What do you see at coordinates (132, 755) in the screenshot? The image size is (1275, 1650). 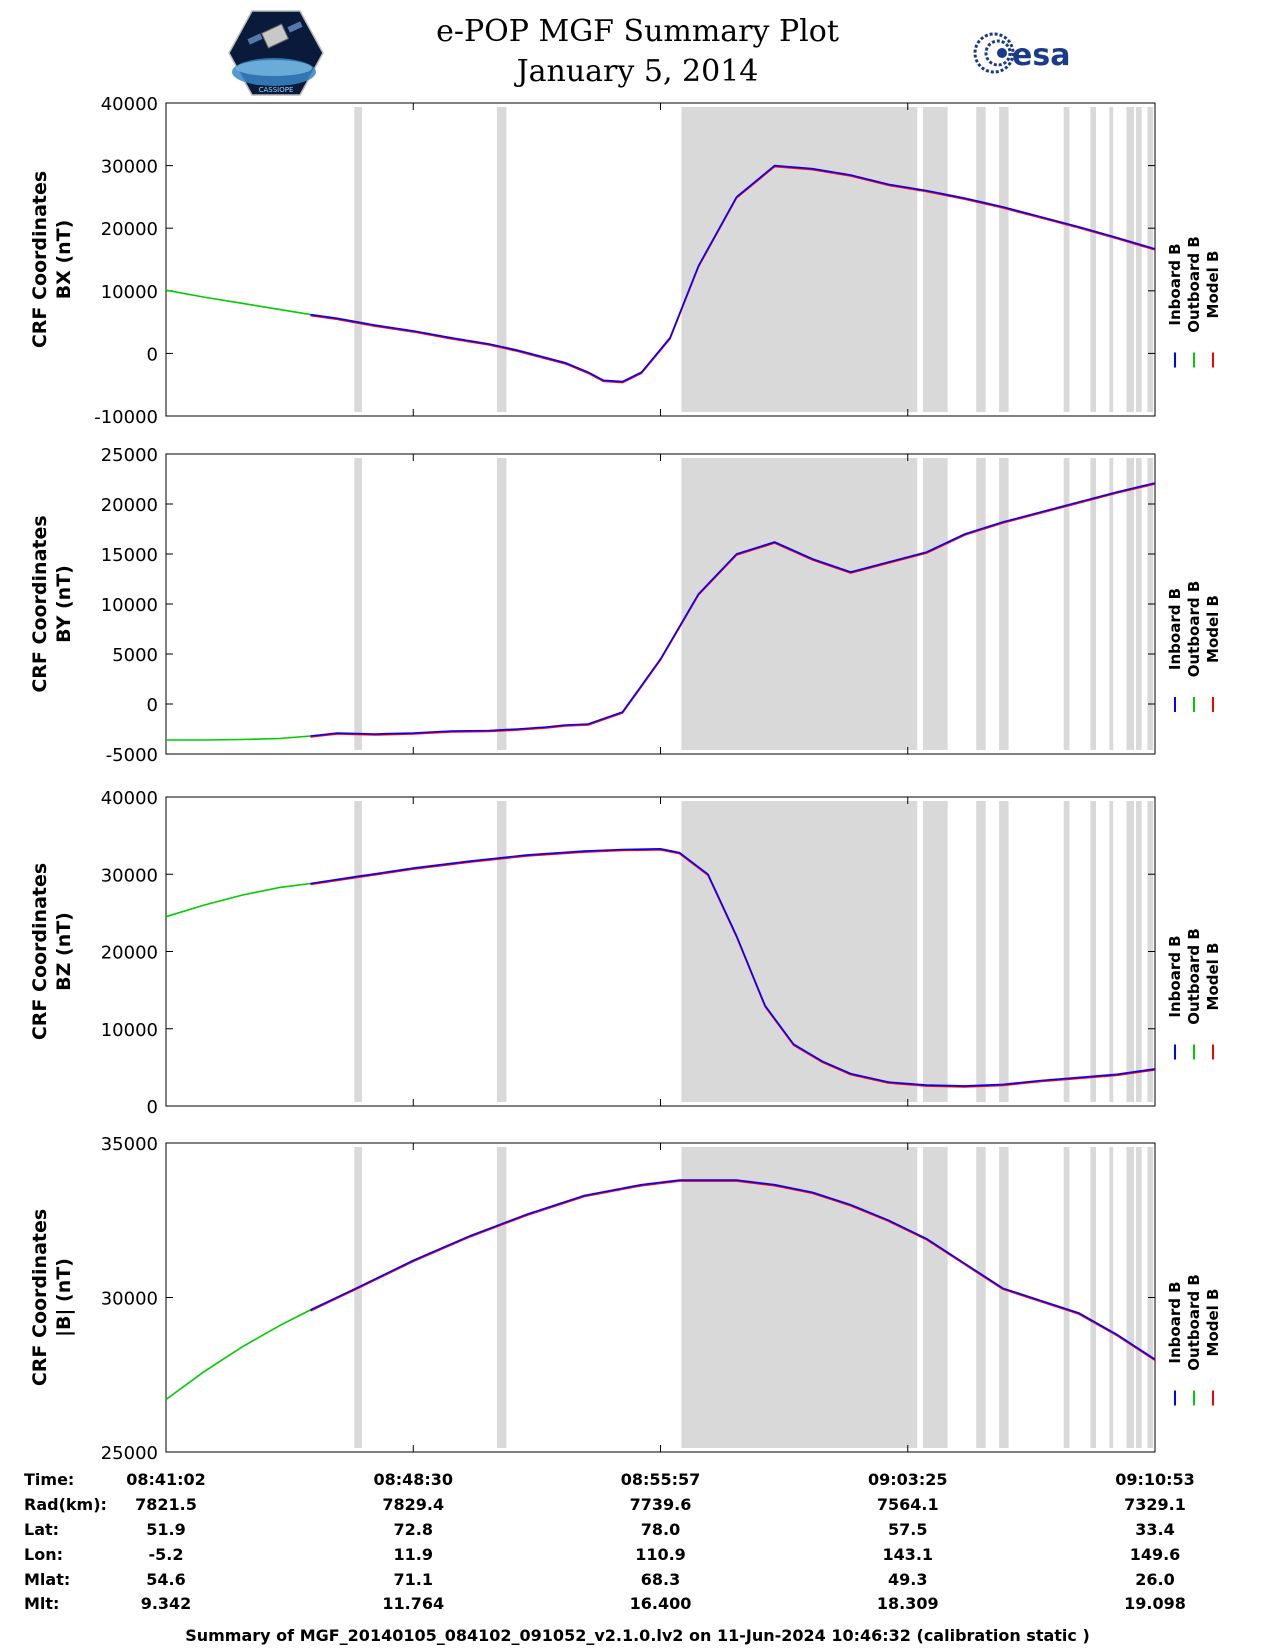 I see `y-tick-label: -5000` at bounding box center [132, 755].